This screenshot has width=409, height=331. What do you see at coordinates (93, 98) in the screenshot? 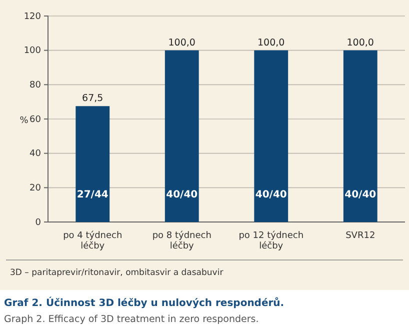
I see `data-label: 67,5` at bounding box center [93, 98].